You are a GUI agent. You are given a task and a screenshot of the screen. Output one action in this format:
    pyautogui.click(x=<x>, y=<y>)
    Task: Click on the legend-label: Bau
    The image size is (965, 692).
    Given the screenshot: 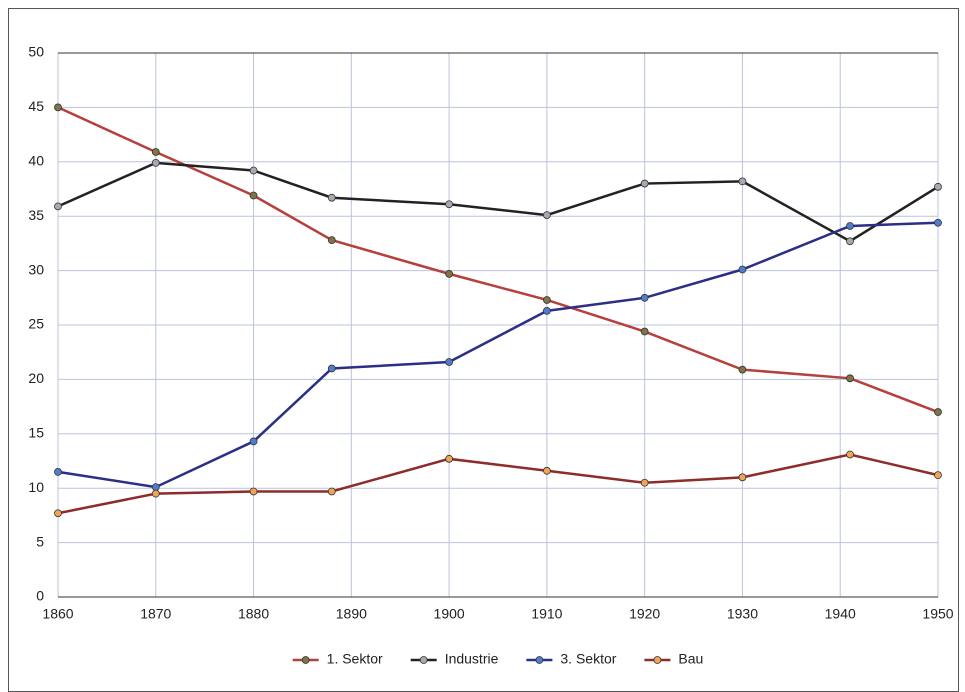 What is the action you would take?
    pyautogui.click(x=690, y=659)
    